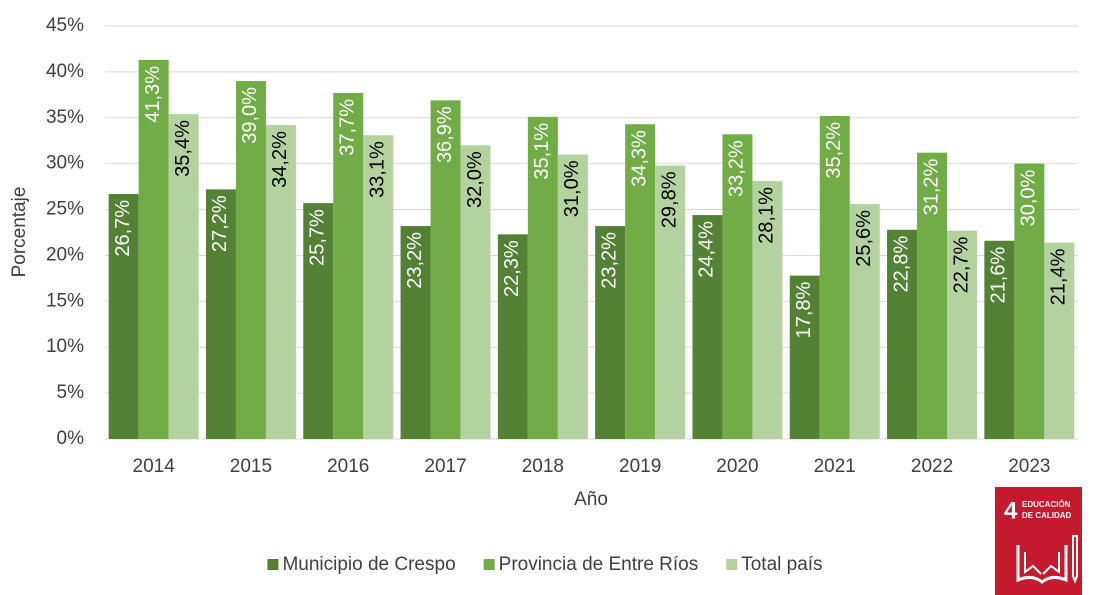 This screenshot has height=595, width=1097. I want to click on value-label: 33,2%, so click(737, 168).